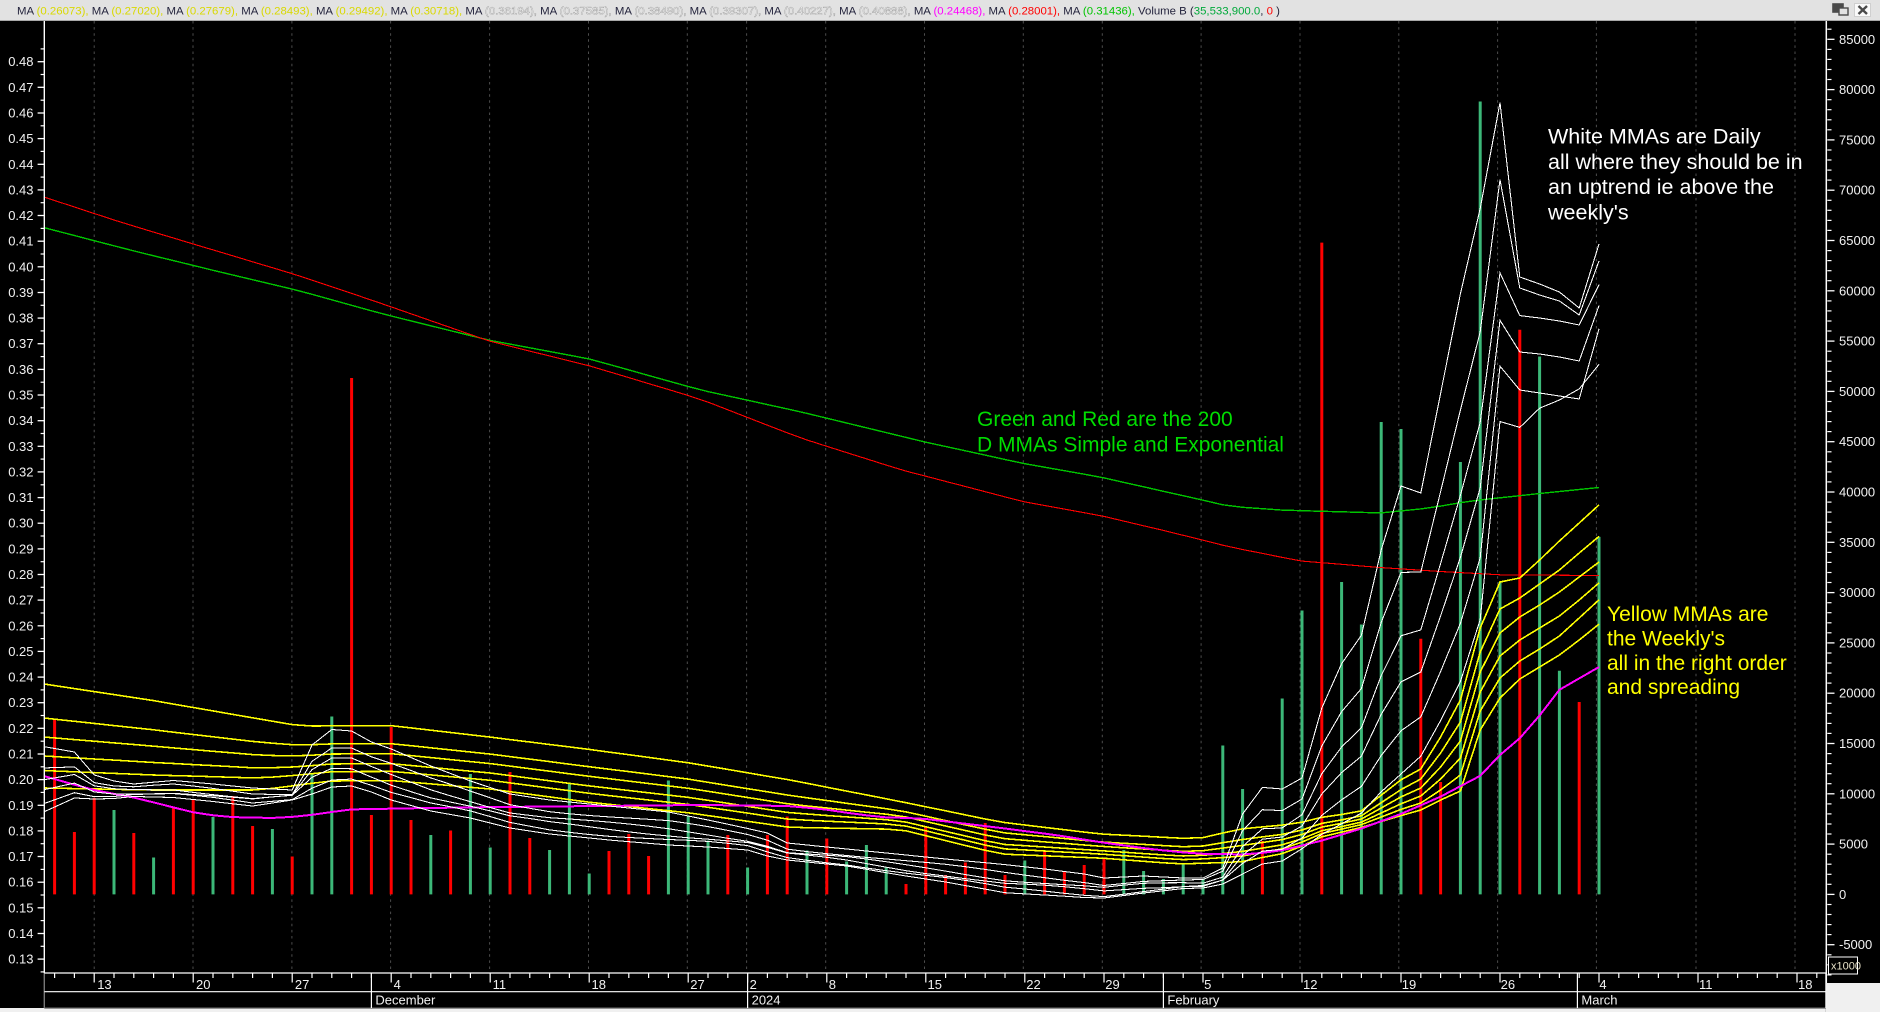 The width and height of the screenshot is (1880, 1012). Describe the element at coordinates (20, 241) in the screenshot. I see `svg-text: 0.41` at that location.